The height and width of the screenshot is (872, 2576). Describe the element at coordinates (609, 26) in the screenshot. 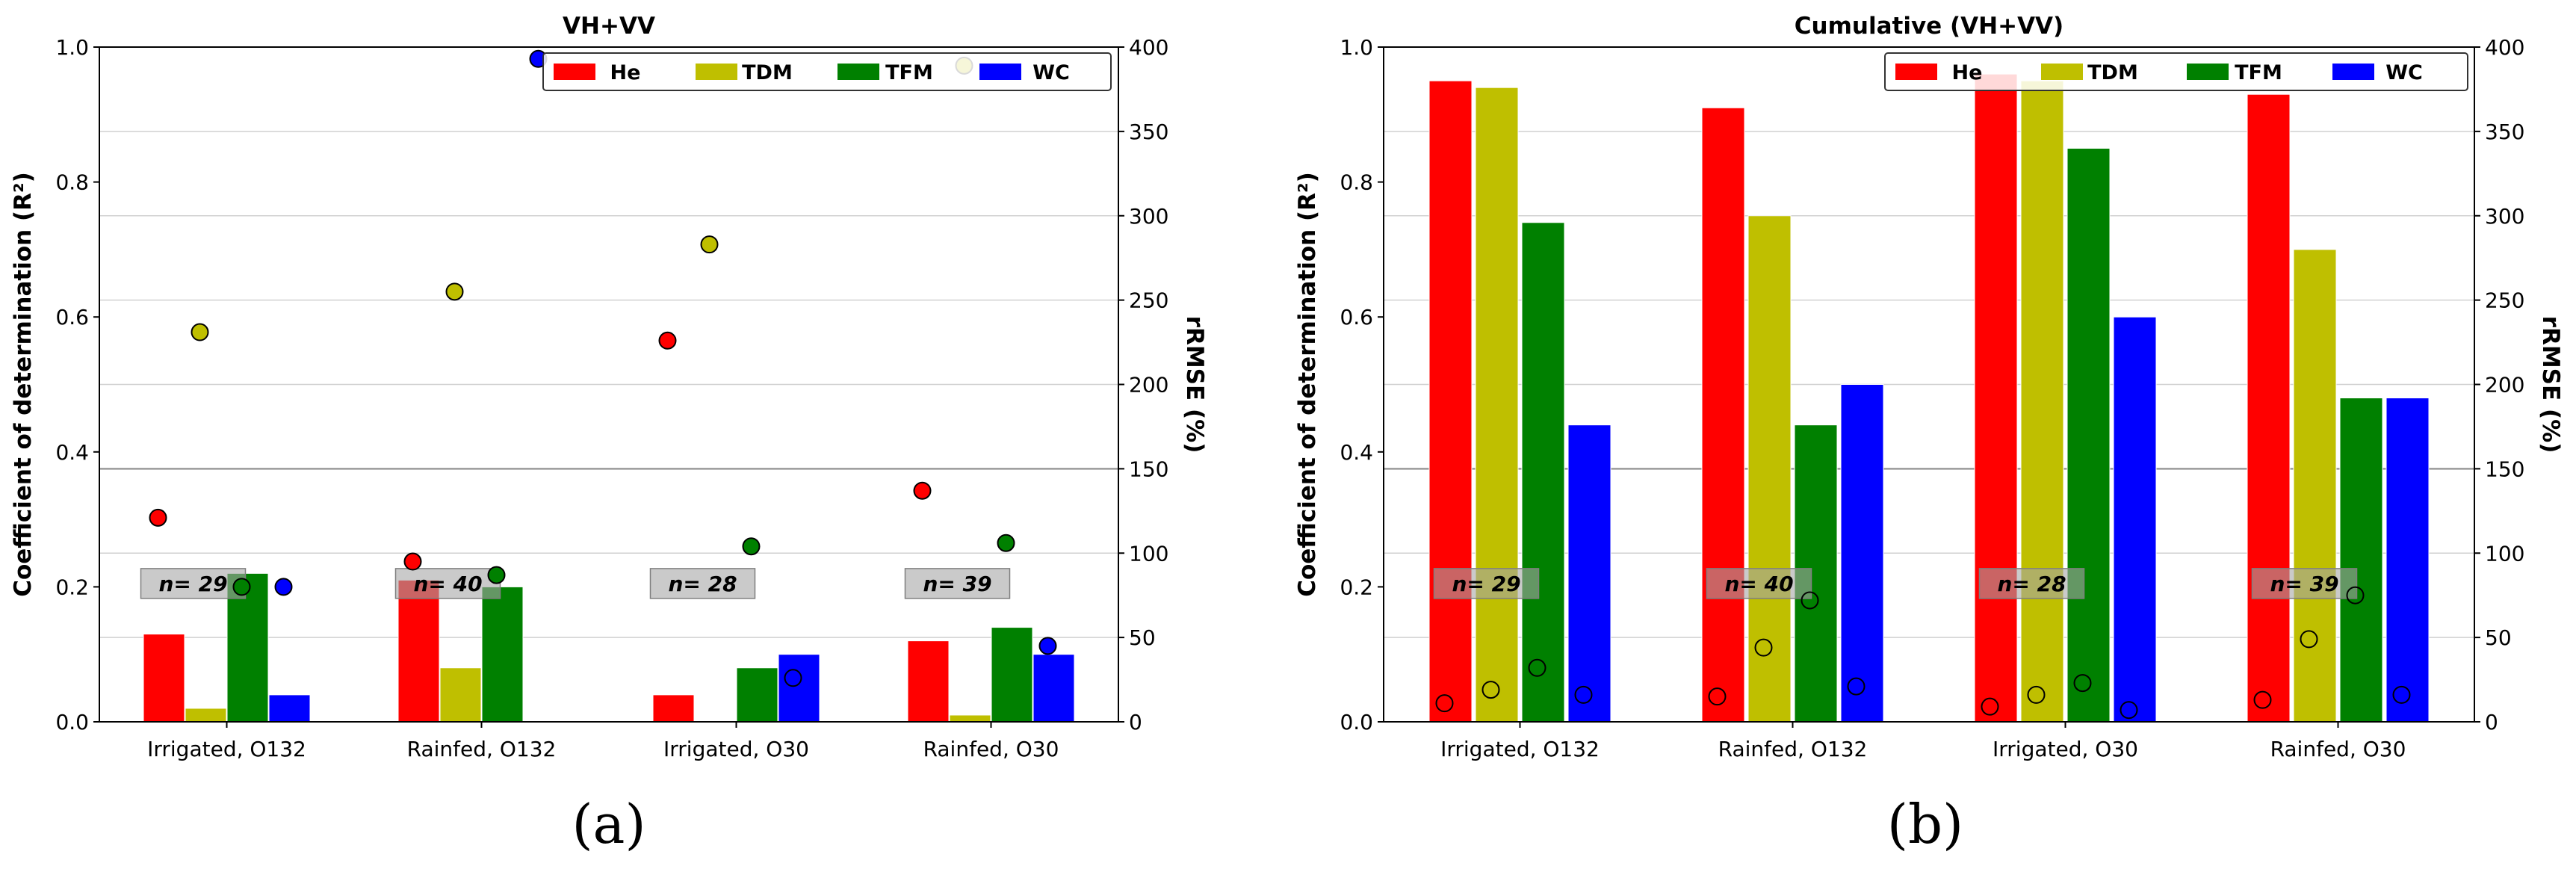

I see `chart-title: VH+VV` at that location.